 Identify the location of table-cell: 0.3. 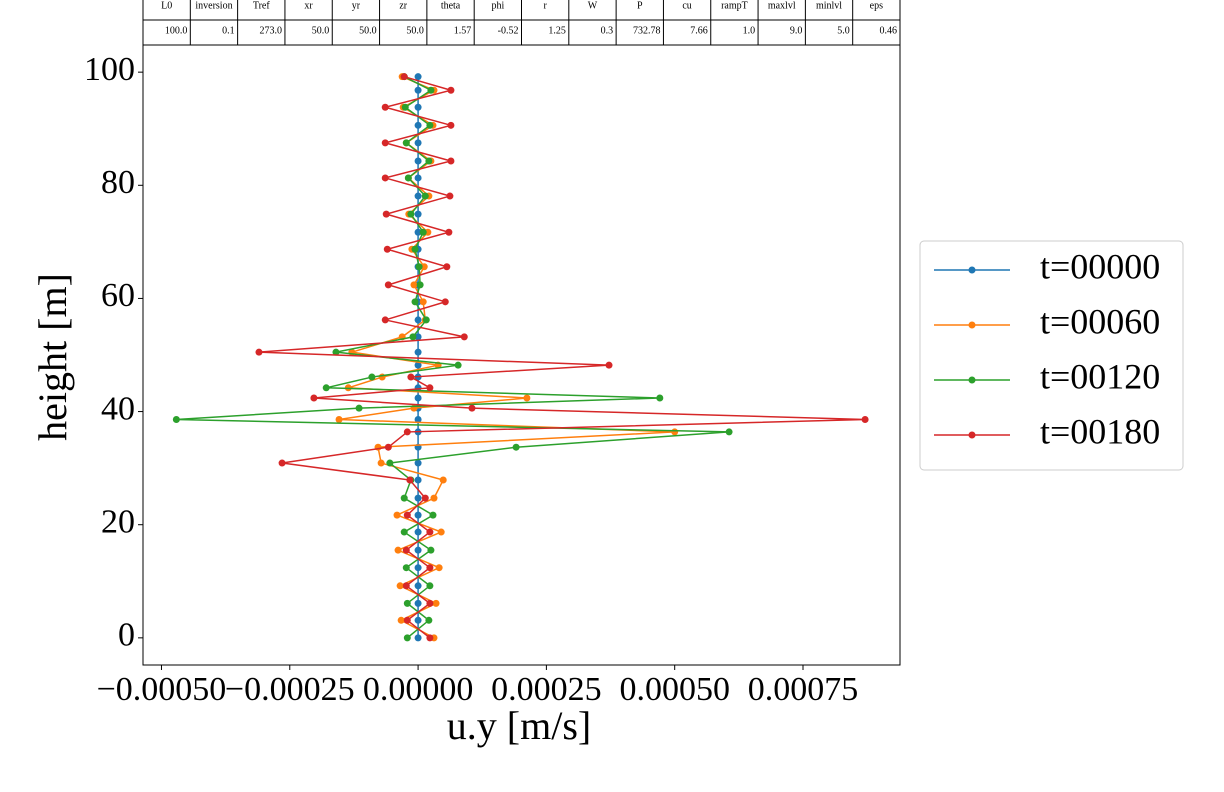
(607, 30).